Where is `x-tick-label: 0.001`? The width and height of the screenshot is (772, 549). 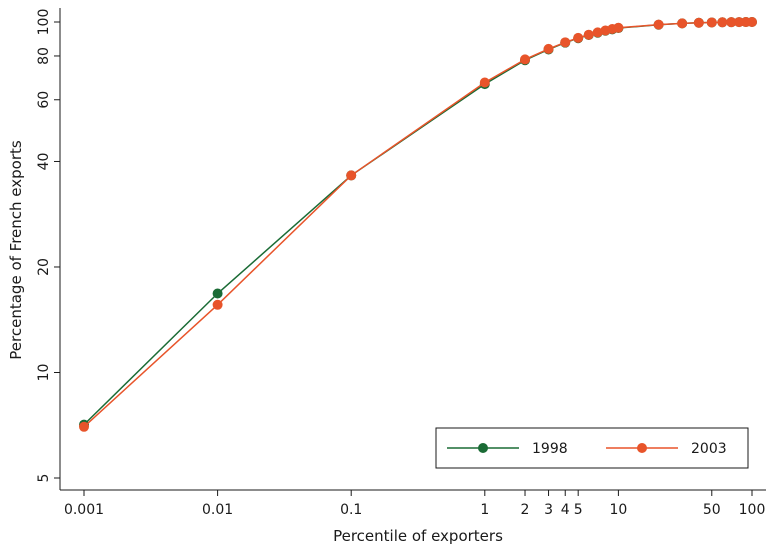
x-tick-label: 0.001 is located at coordinates (84, 510).